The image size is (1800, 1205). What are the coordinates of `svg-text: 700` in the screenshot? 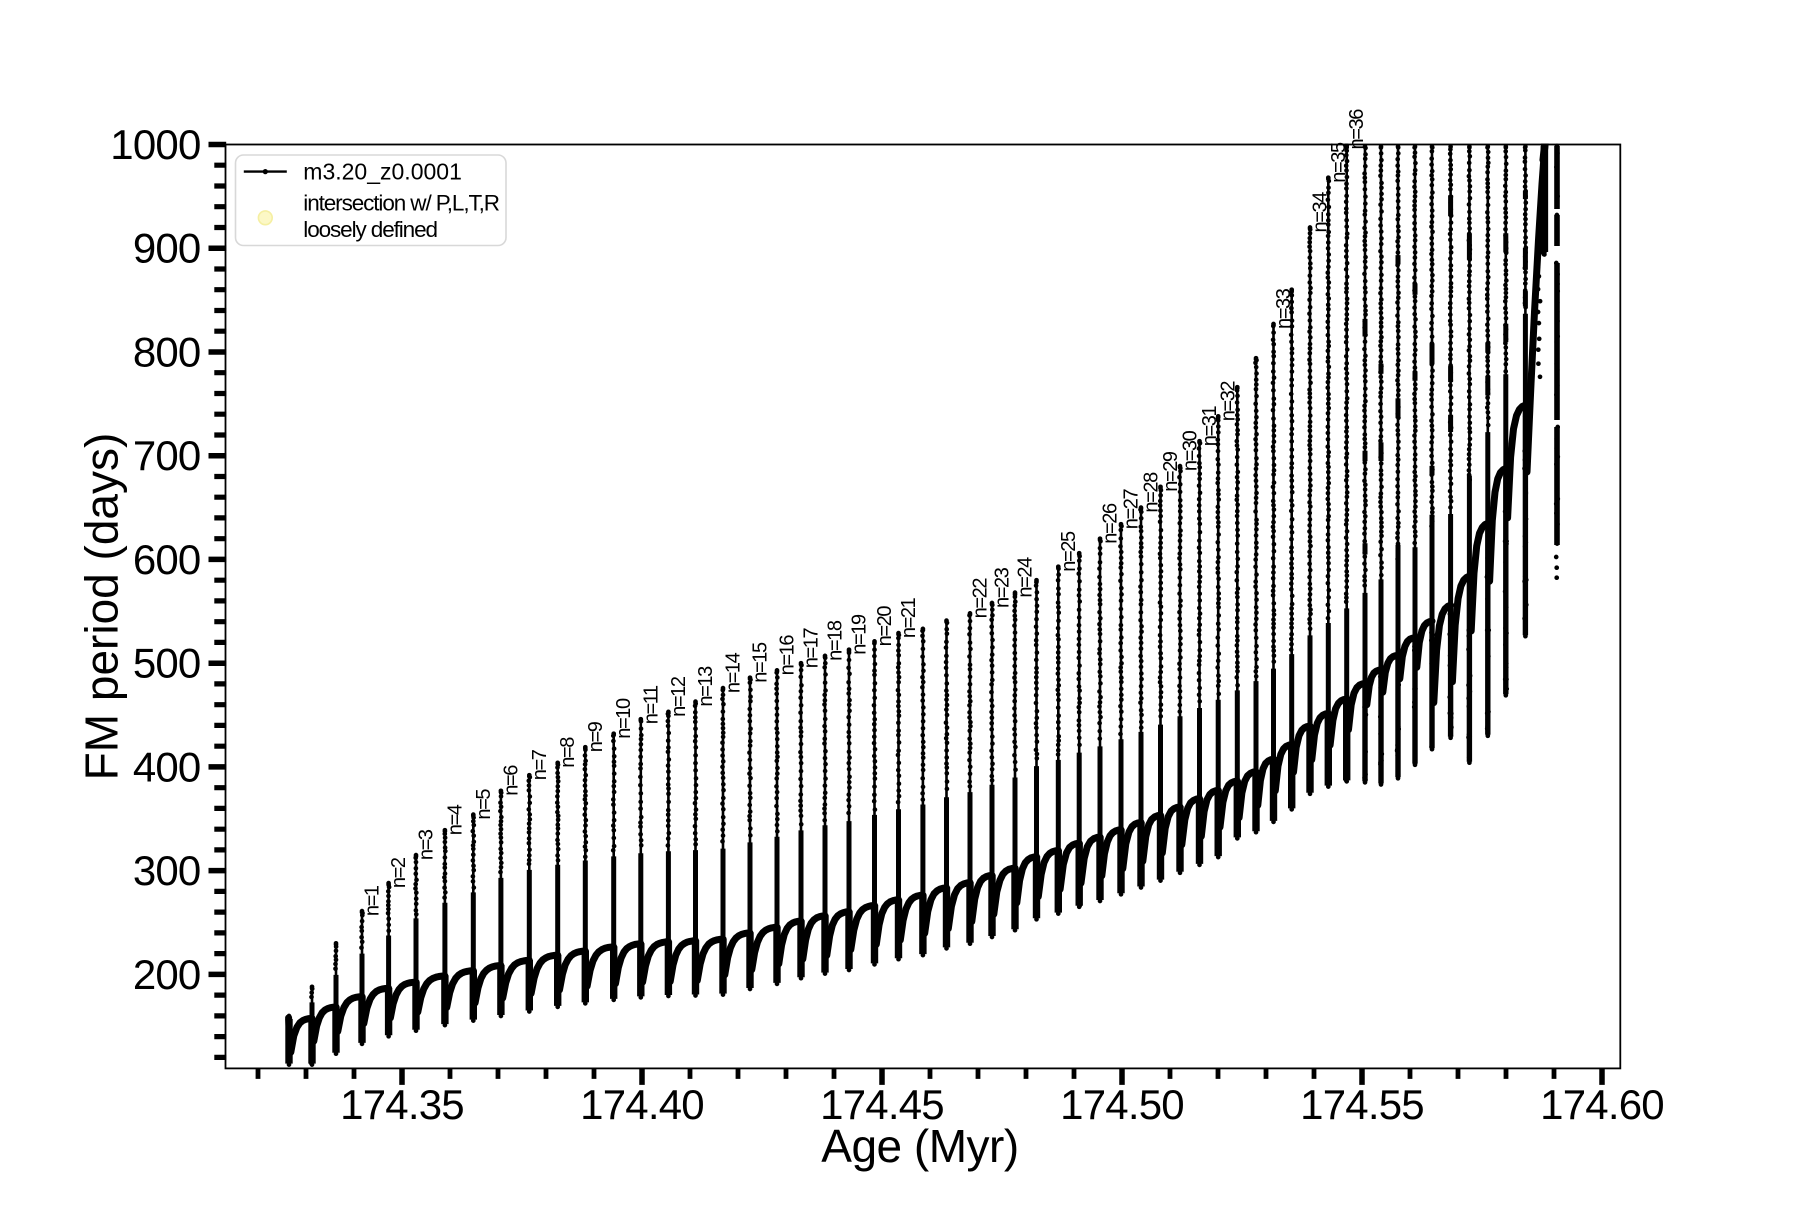 It's located at (167, 455).